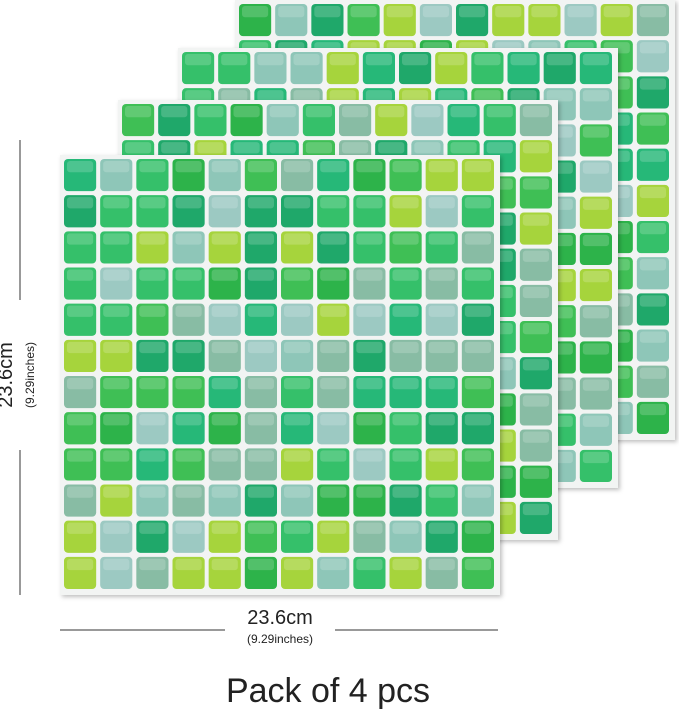 This screenshot has height=713, width=679. Describe the element at coordinates (280, 639) in the screenshot. I see `width-imperial: (9.29inches)` at that location.